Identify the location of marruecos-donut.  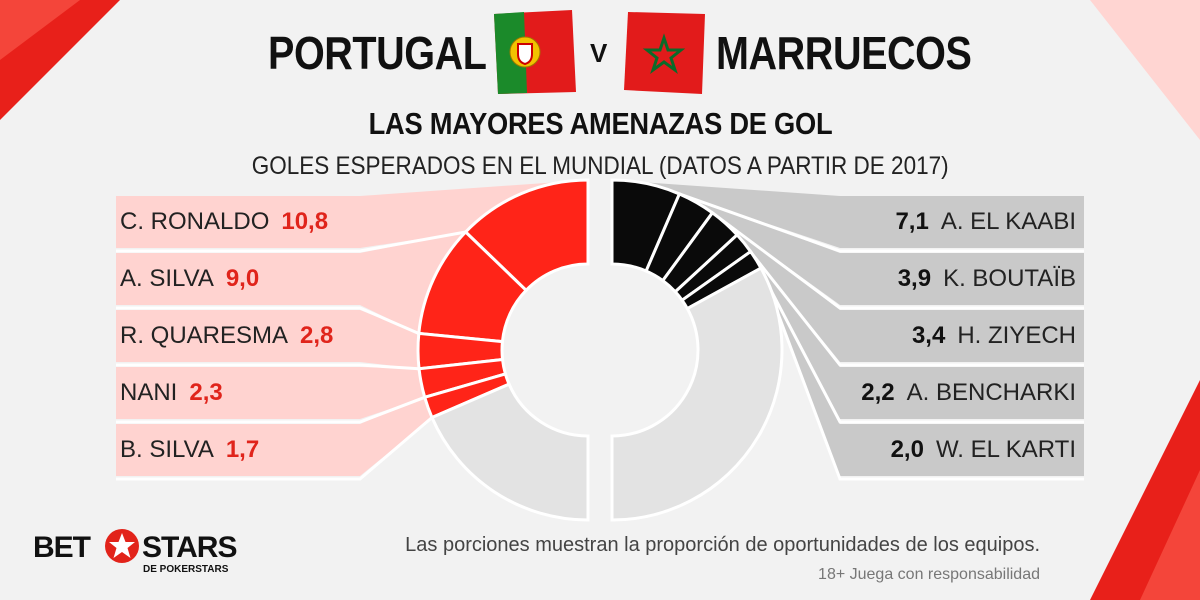
(697, 350).